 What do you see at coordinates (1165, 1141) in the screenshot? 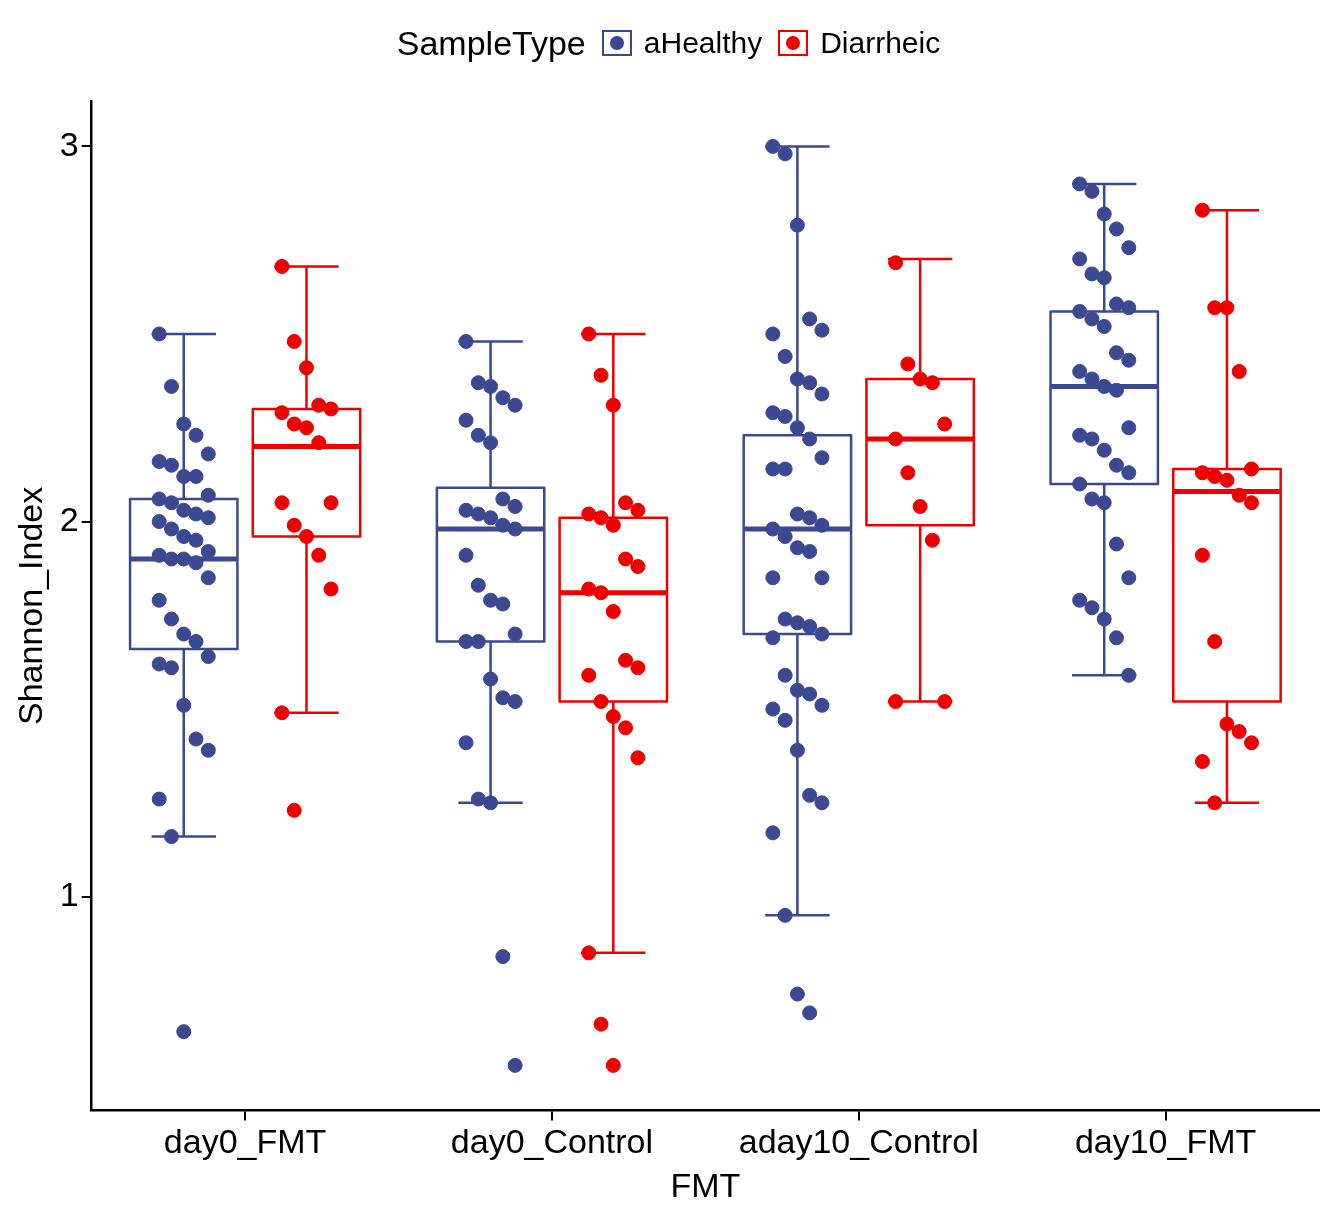
I see `x-tick-label: day10_FMT` at bounding box center [1165, 1141].